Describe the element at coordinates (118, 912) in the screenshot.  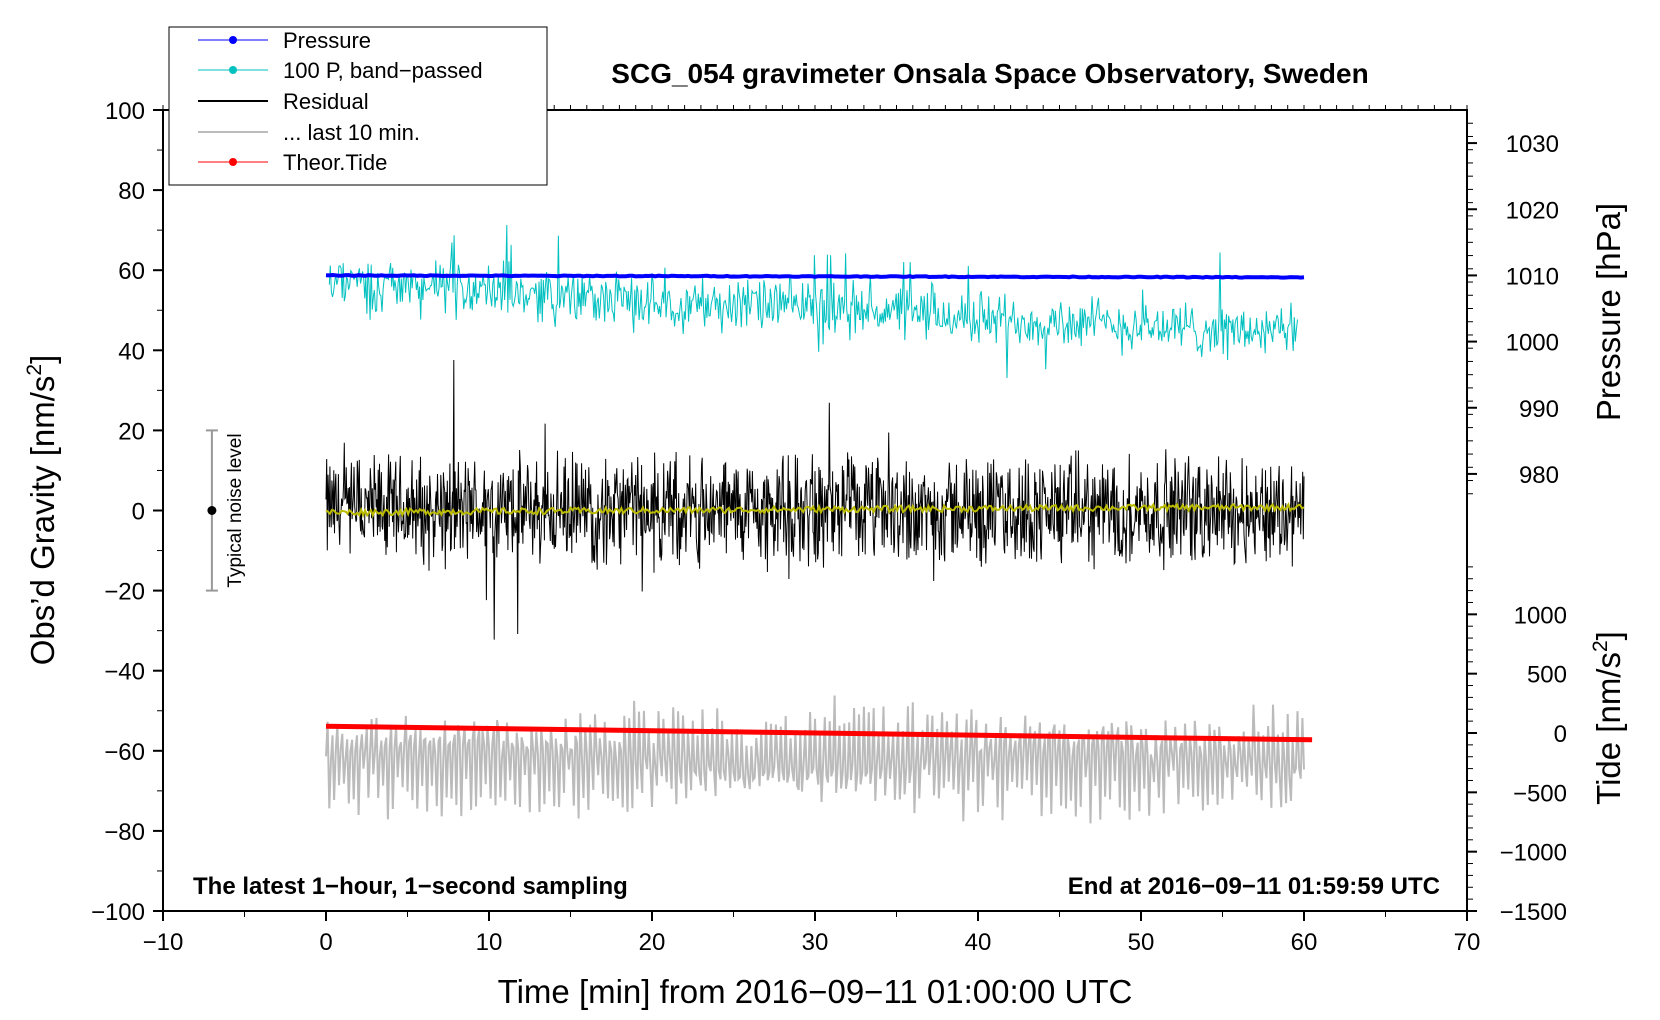
I see `y-tick-label: −100` at that location.